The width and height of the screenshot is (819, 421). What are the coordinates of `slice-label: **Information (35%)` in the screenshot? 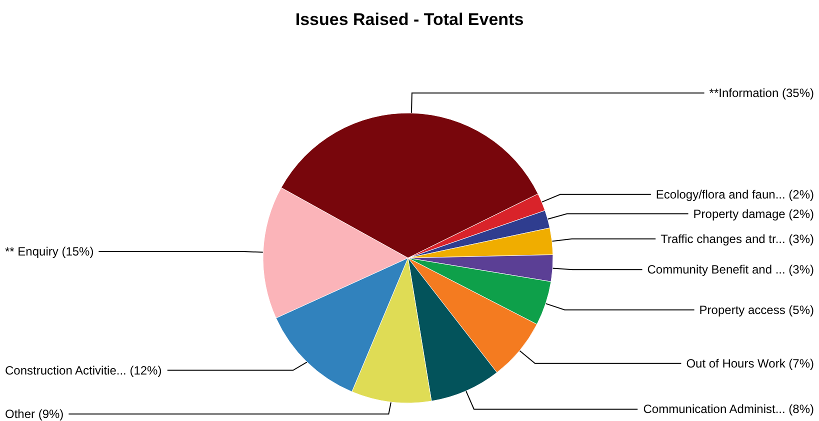 It's located at (761, 93).